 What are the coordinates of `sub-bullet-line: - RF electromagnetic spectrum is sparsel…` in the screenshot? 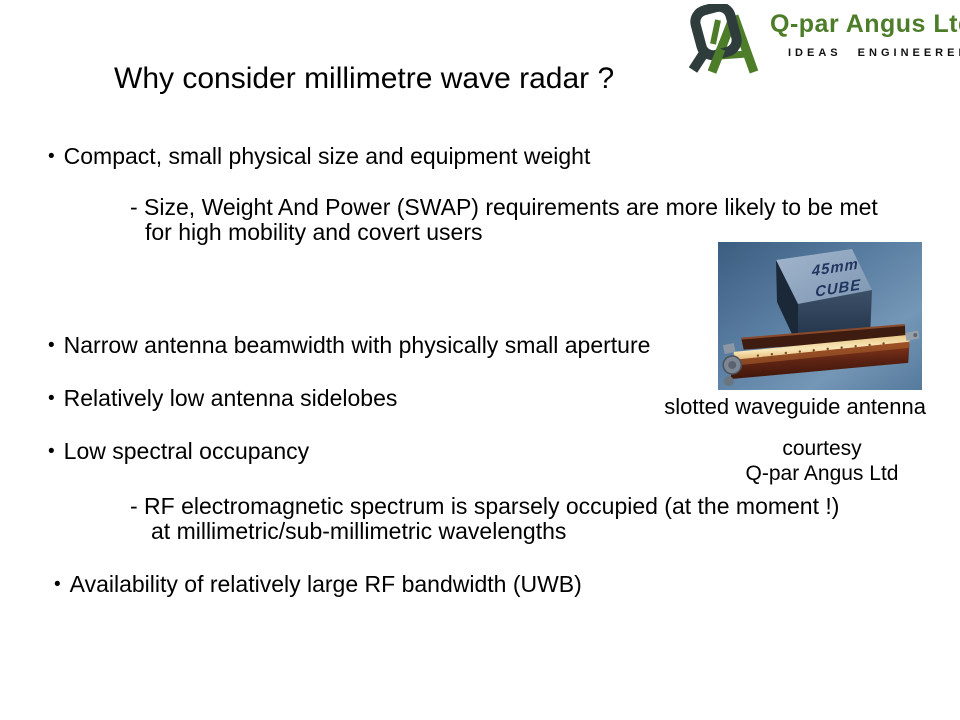 It's located at (485, 506).